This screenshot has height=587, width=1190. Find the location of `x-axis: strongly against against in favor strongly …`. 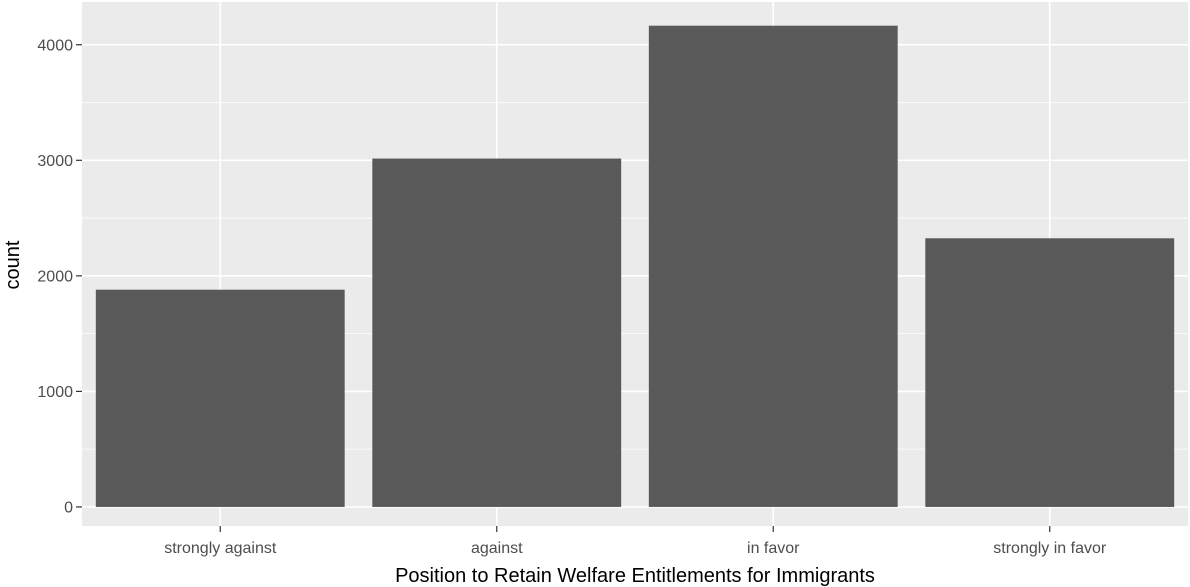

x-axis: strongly against against in favor strongly … is located at coordinates (635, 541).